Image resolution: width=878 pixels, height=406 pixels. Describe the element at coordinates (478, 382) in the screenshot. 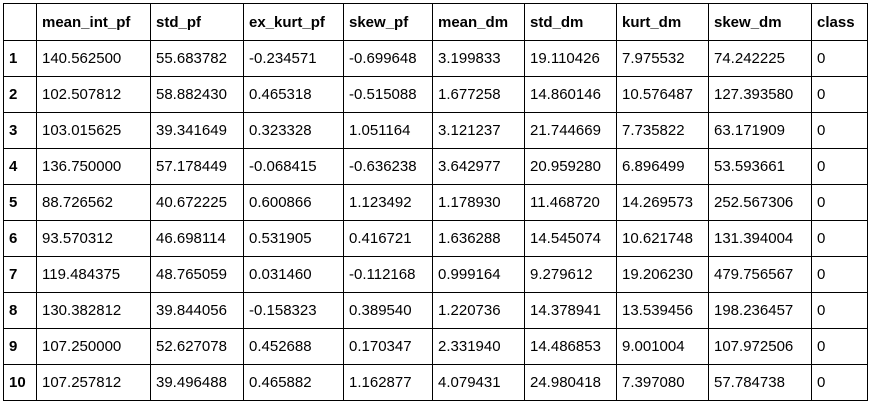

I see `table-cell: 4.079431` at that location.